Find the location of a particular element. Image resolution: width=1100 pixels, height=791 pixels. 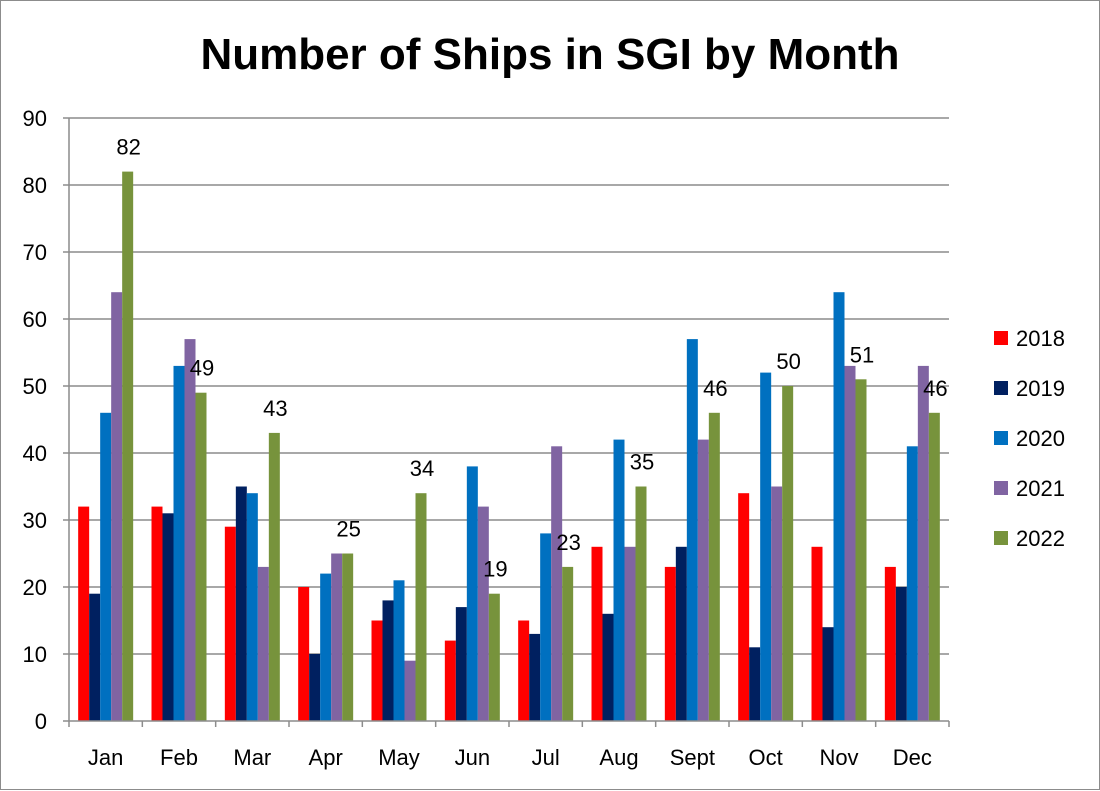

y-tick-label: 80 is located at coordinates (35, 185).